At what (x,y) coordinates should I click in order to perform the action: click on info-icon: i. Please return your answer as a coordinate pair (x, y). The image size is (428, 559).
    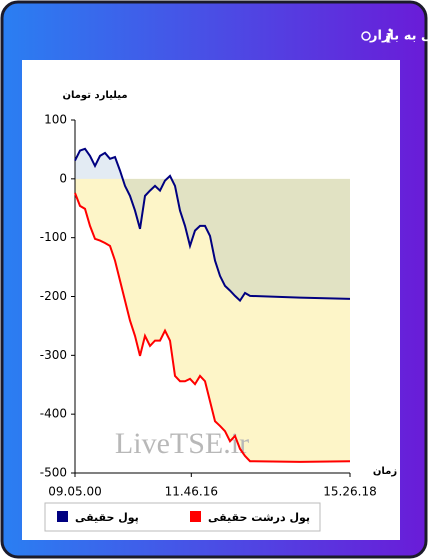
    Looking at the image, I should click on (389, 37).